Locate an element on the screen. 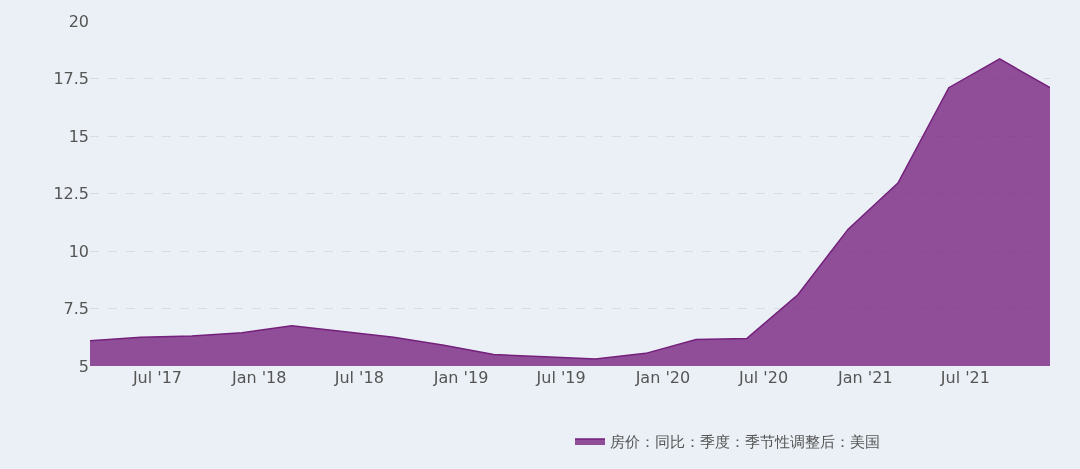 The width and height of the screenshot is (1080, 469). y-tick-label: 17.5 is located at coordinates (71, 79).